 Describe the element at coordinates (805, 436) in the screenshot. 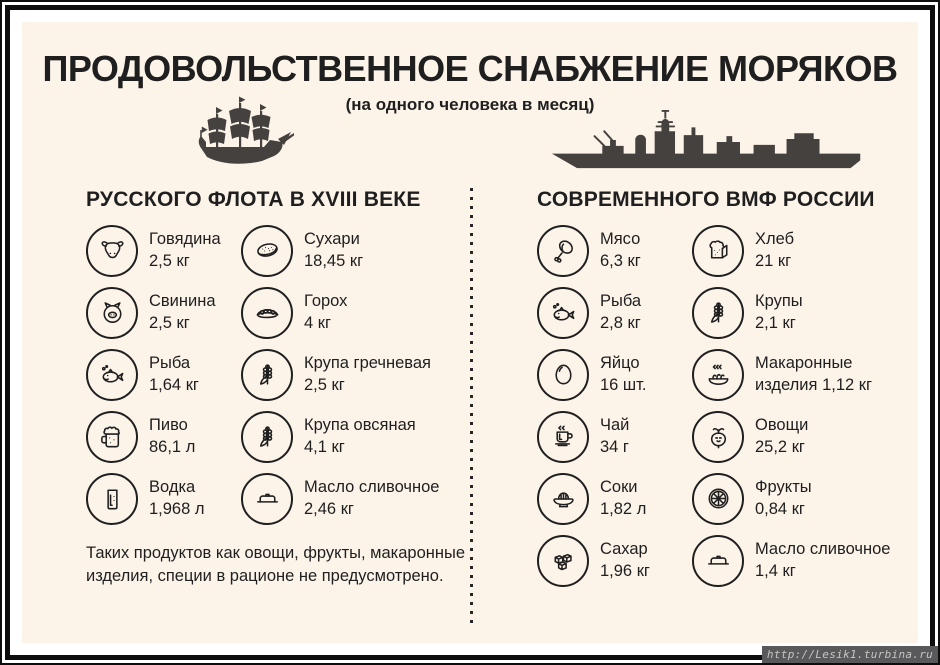

I see `item-vegetables: Овощи 25,2 кг` at that location.